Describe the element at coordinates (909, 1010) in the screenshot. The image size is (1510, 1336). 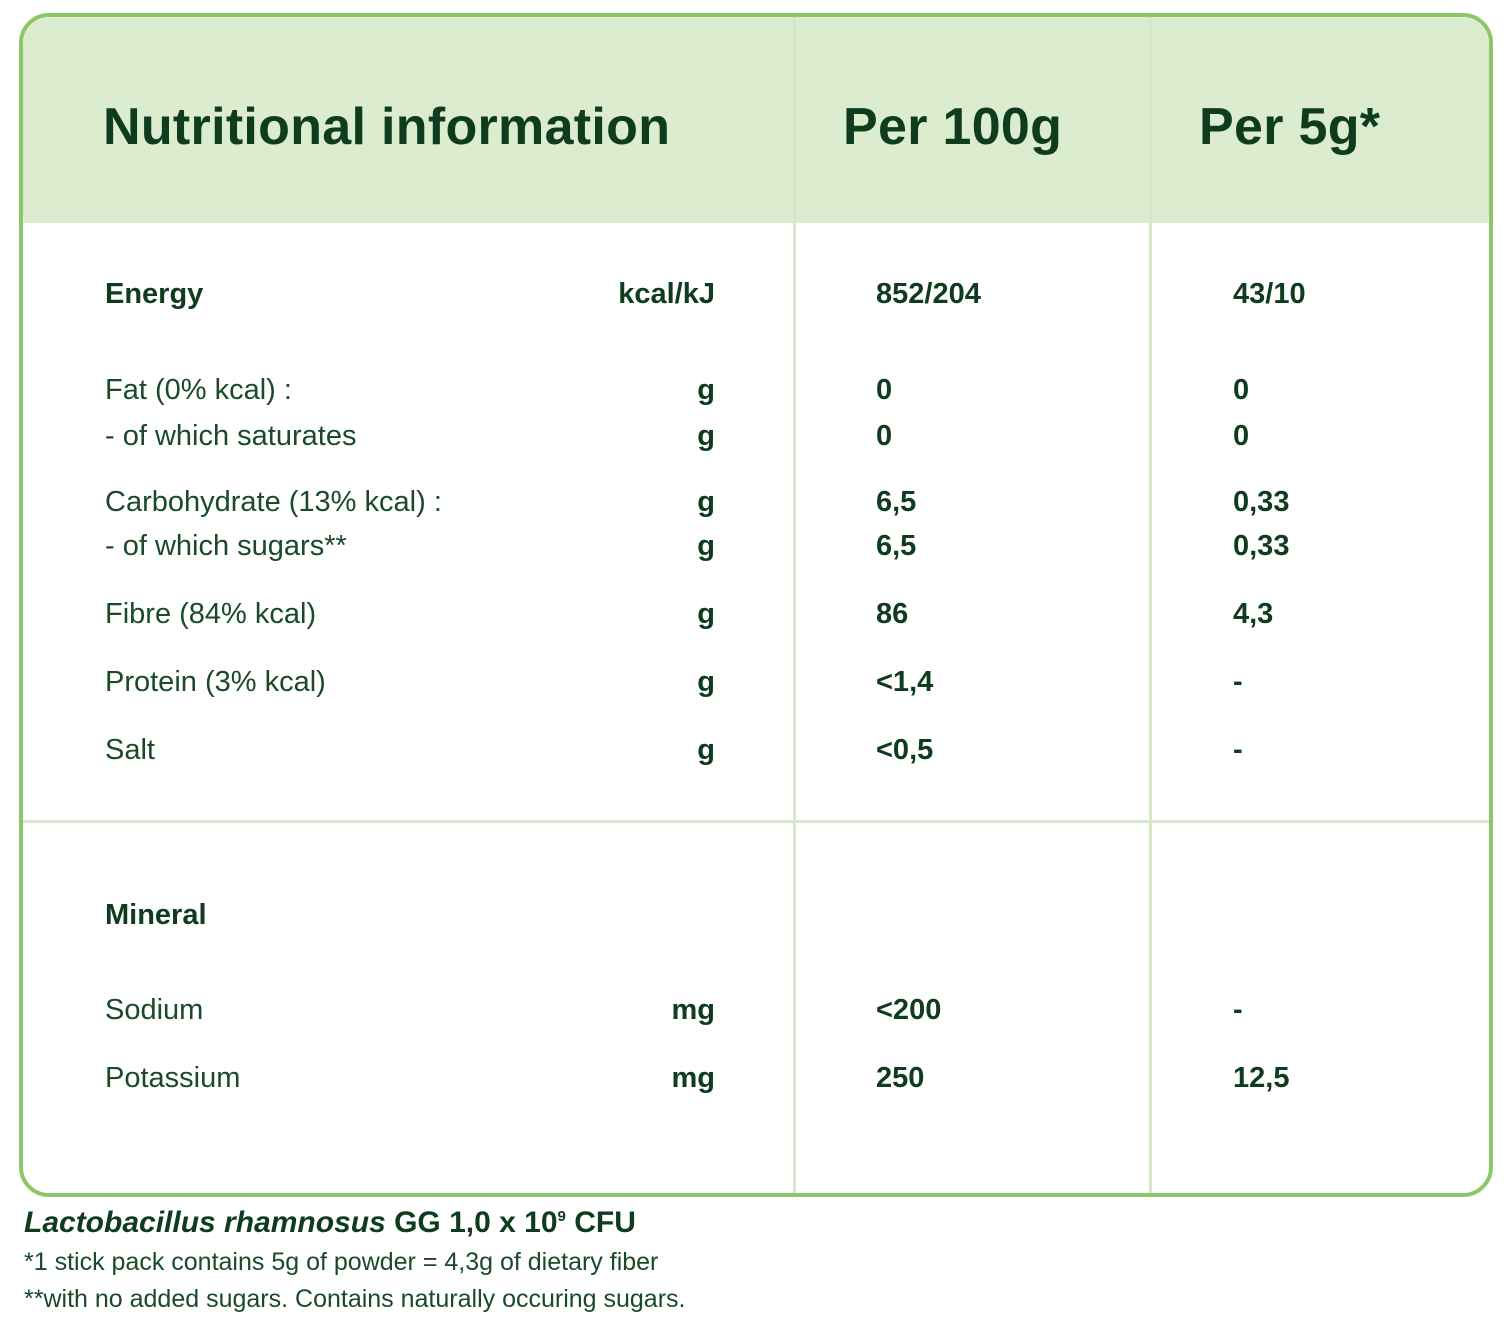
I see `value-per-100g: <200` at that location.